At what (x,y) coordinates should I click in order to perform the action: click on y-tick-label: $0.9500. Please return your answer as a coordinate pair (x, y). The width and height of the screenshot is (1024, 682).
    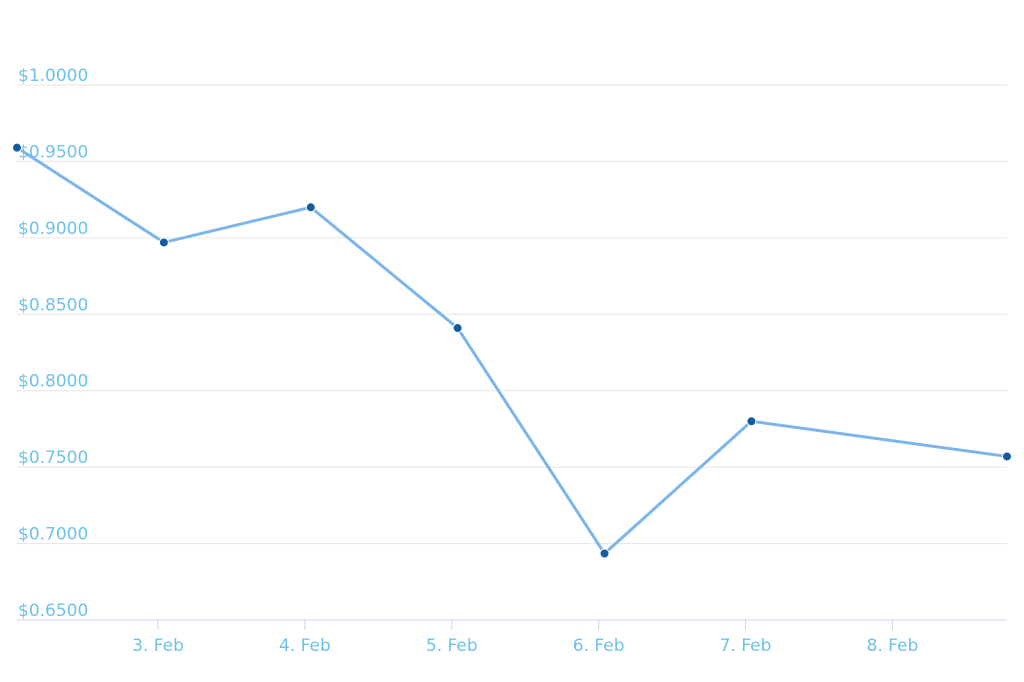
    Looking at the image, I should click on (53, 152).